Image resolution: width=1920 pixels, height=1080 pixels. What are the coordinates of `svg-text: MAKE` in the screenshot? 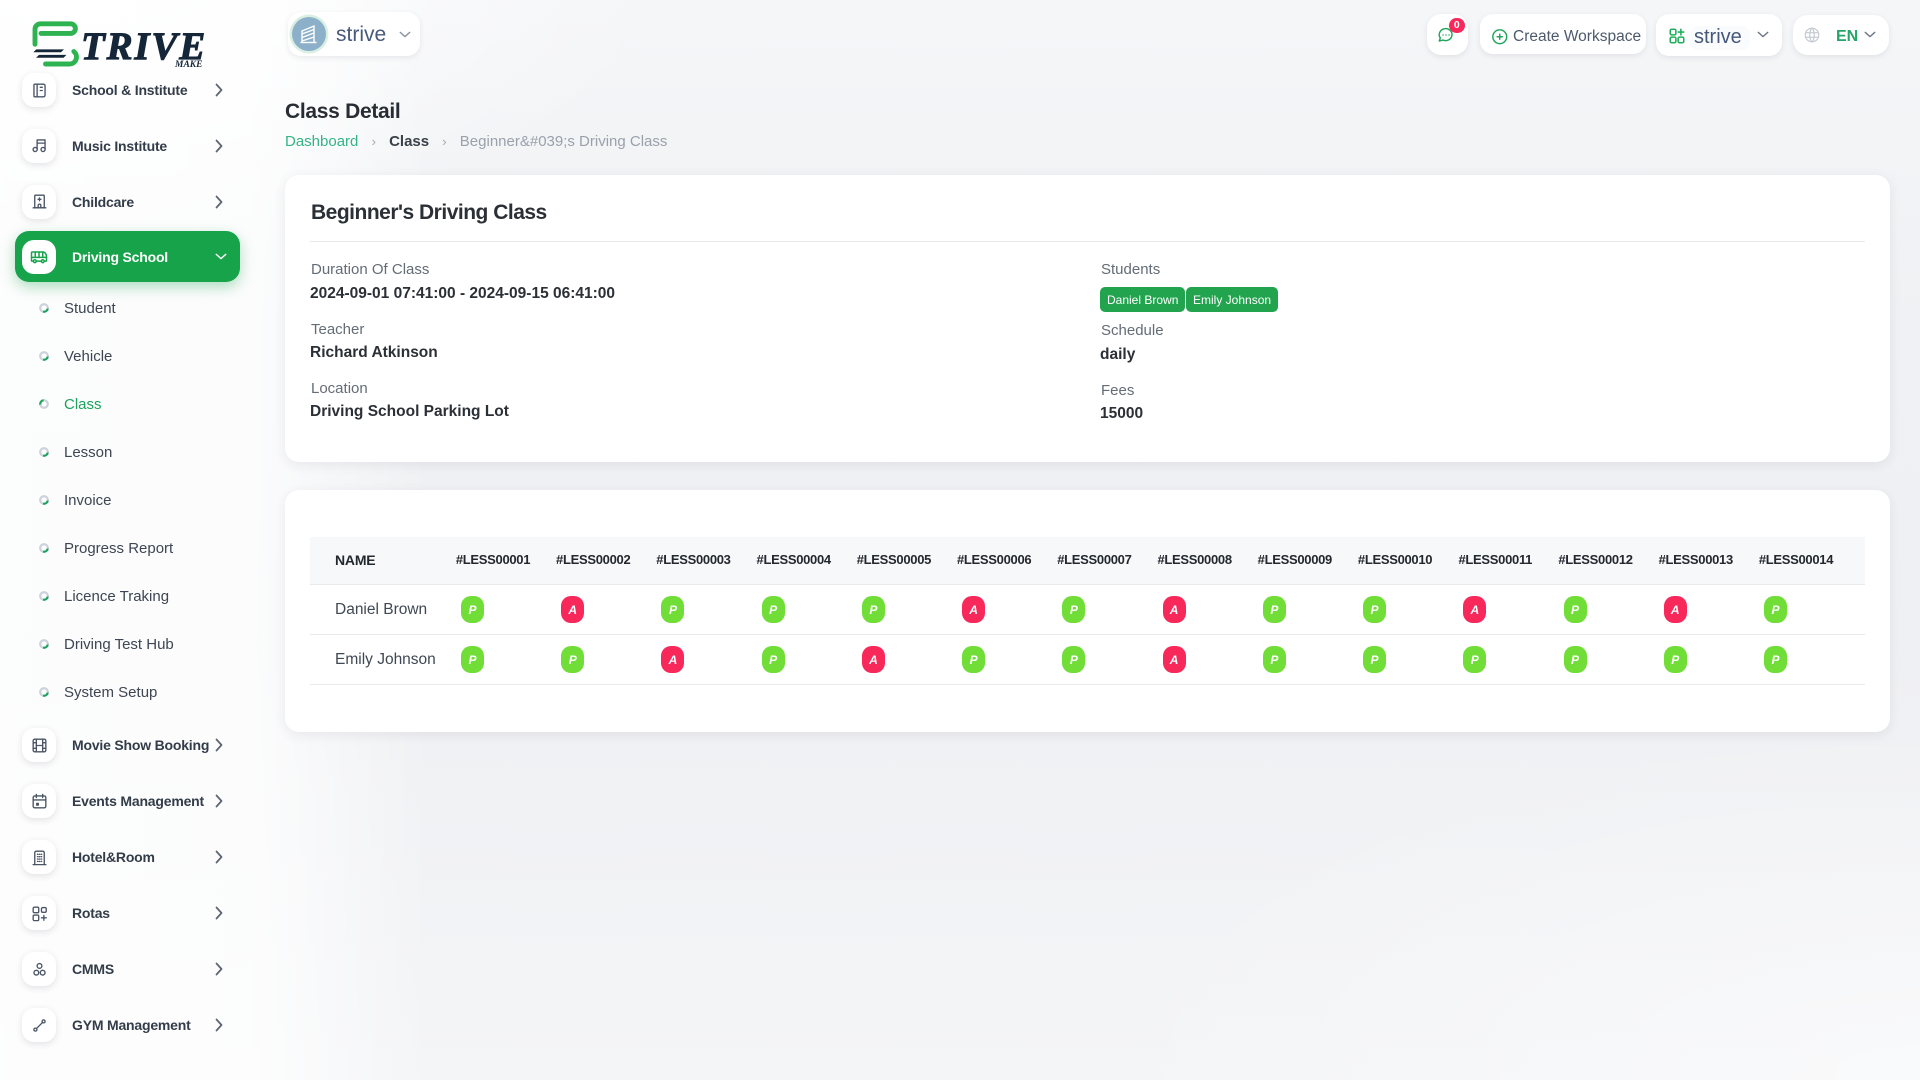 It's located at (188, 65).